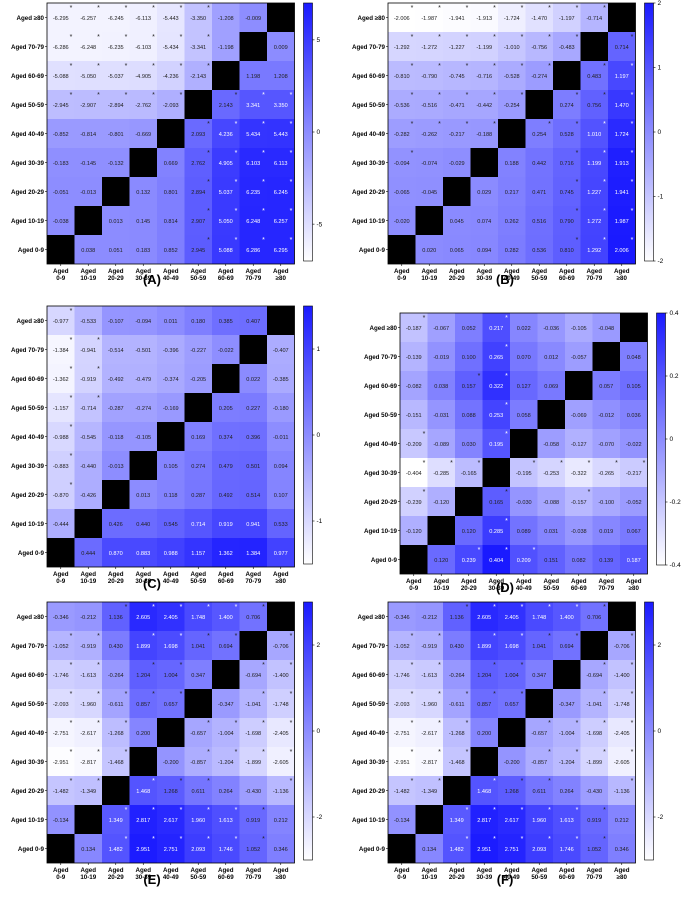 The height and width of the screenshot is (900, 685). I want to click on cell-value-label: 0.407, so click(253, 322).